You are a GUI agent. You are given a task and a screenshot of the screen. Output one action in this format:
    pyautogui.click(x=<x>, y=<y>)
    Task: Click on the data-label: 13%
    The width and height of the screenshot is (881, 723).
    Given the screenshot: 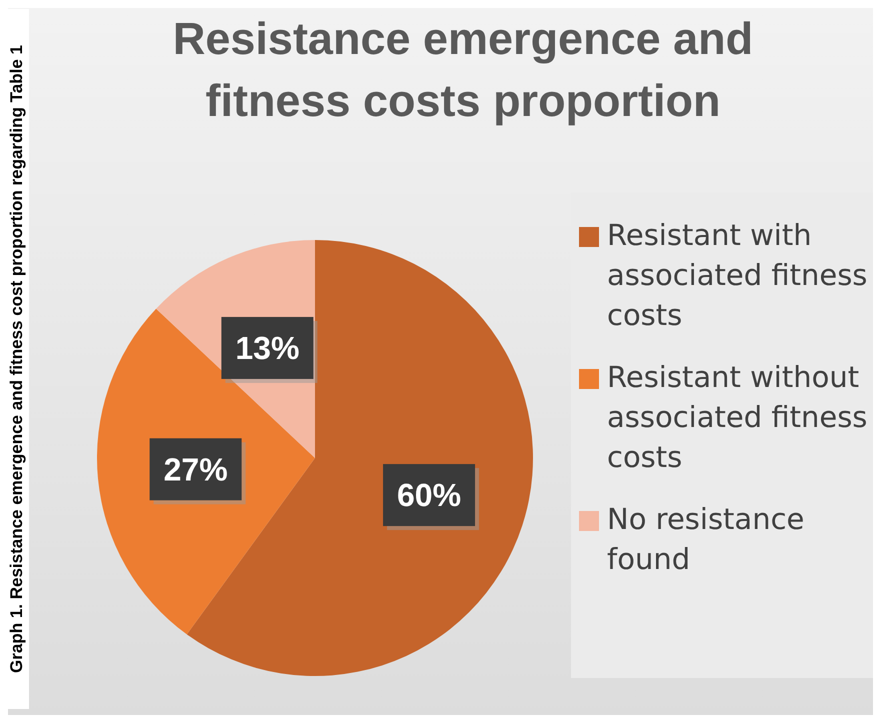 What is the action you would take?
    pyautogui.click(x=267, y=348)
    